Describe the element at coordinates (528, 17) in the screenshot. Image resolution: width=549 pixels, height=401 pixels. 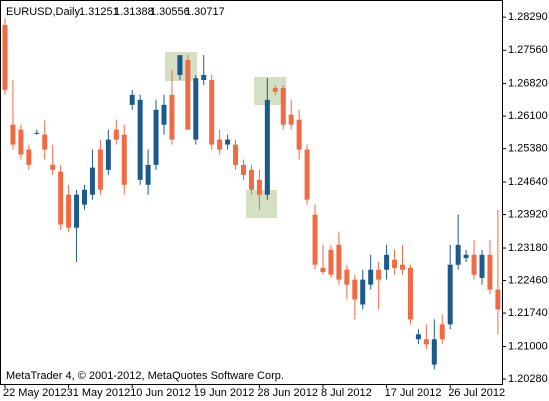
I see `y-tick-label: 1.28290` at that location.